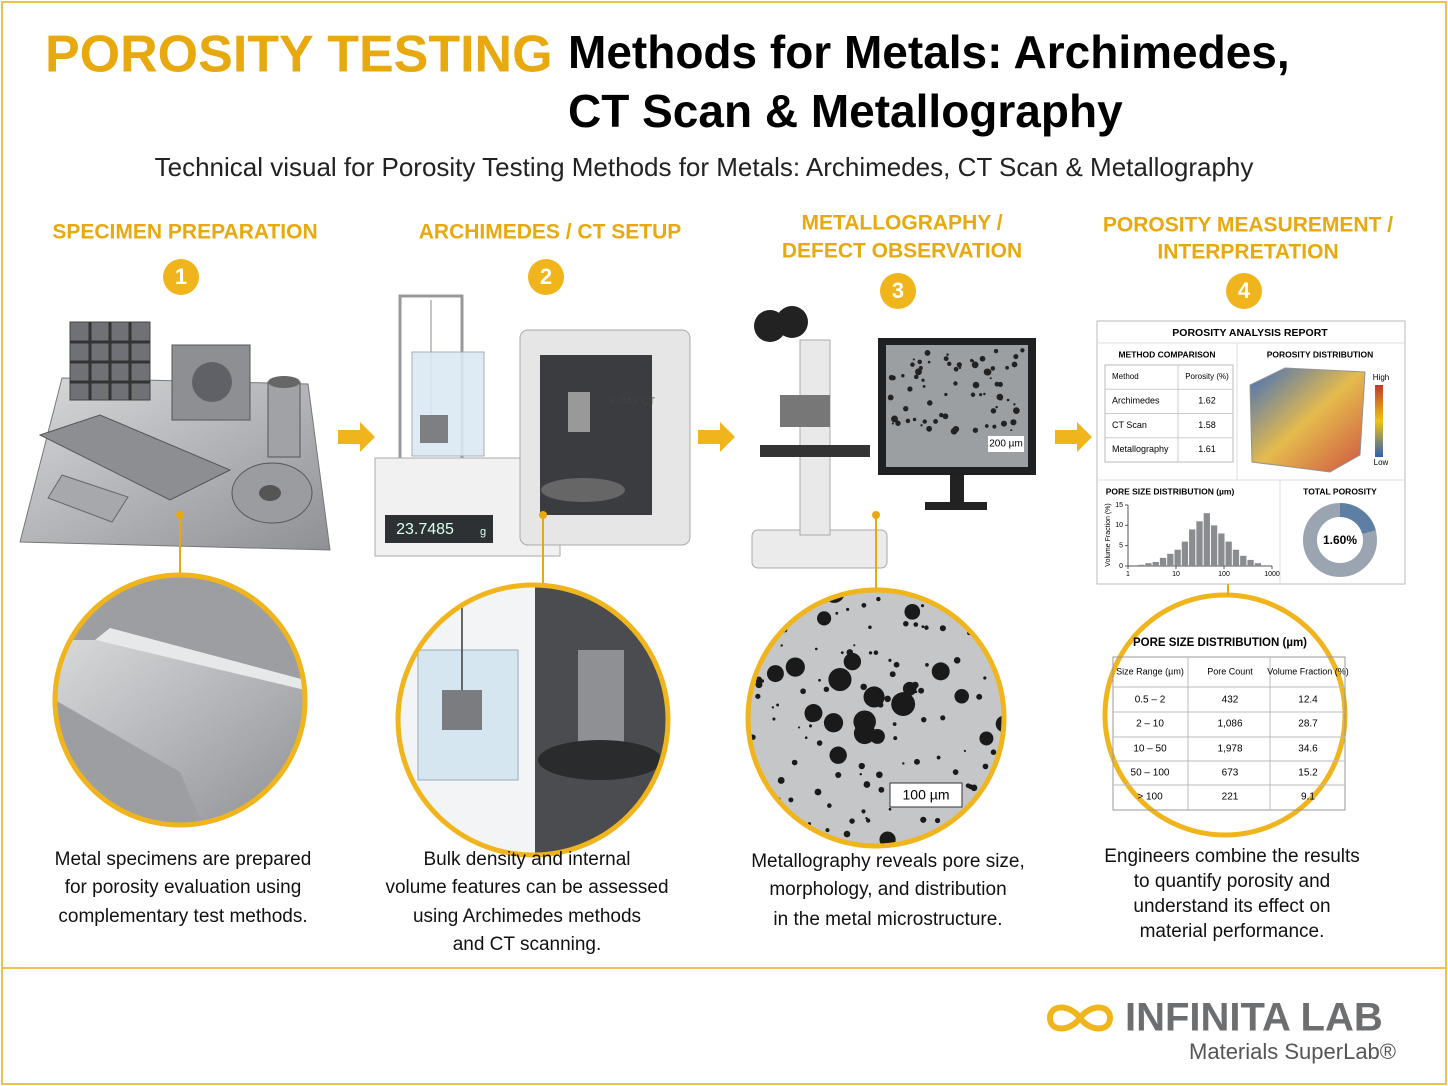 The height and width of the screenshot is (1086, 1448). Describe the element at coordinates (1224, 574) in the screenshot. I see `x-tick-label: 100` at that location.